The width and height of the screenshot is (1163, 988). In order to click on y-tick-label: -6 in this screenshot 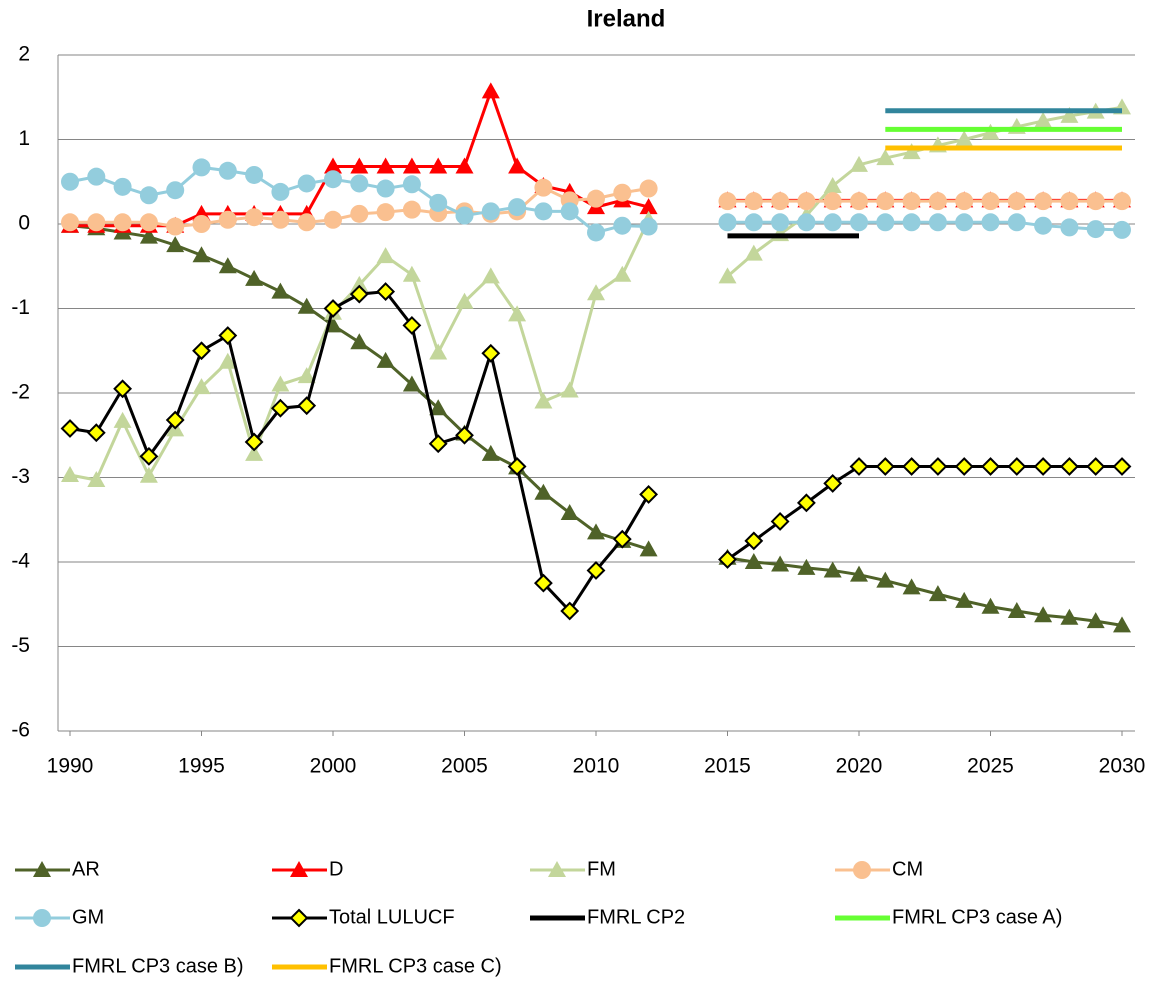, I will do `click(20, 730)`.